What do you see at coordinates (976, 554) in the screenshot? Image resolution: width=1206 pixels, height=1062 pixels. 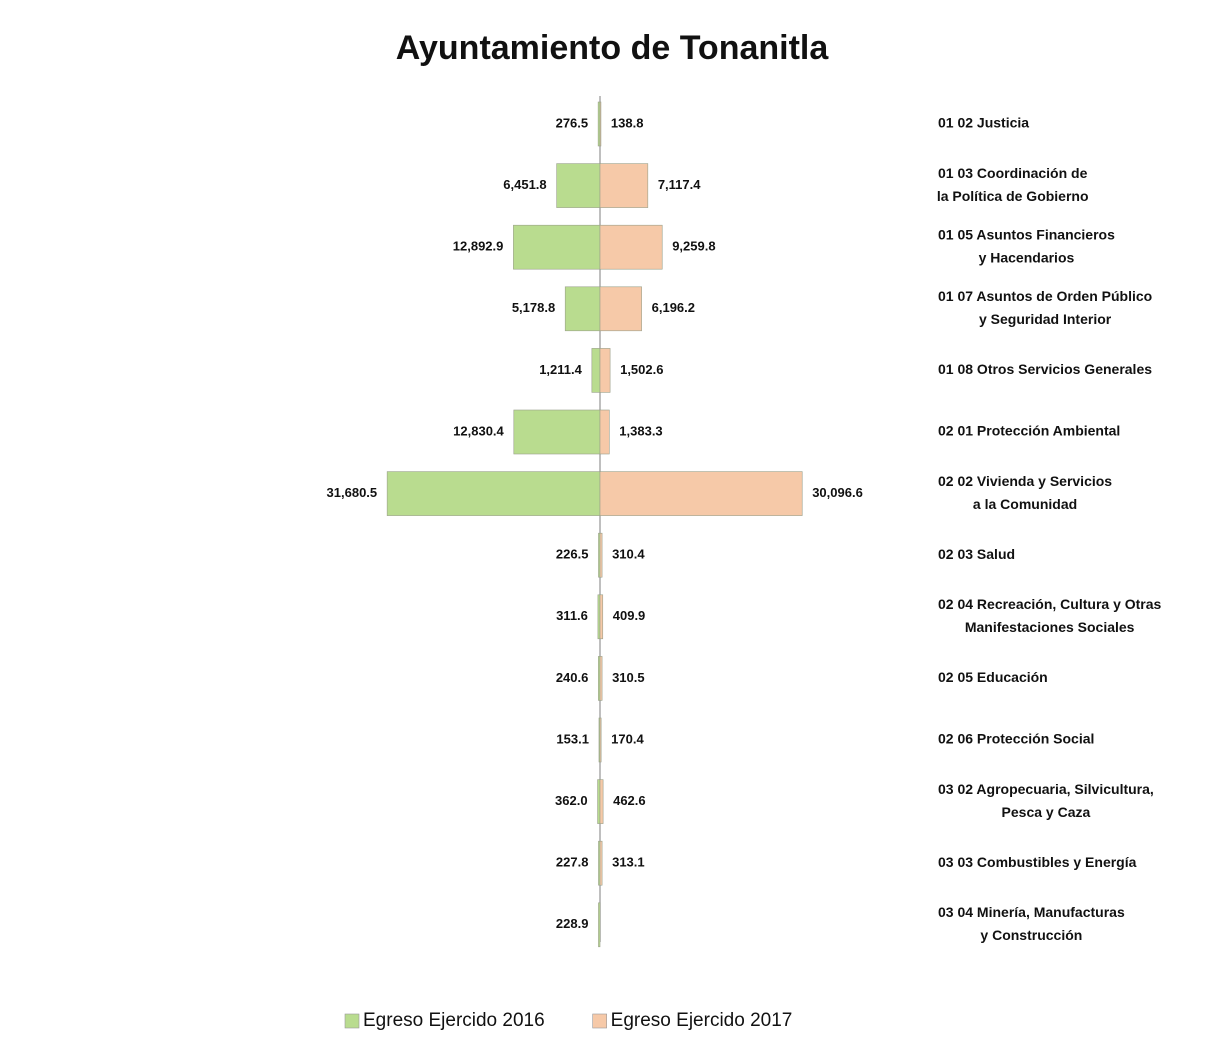 I see `category-label: 02 03 Salud` at bounding box center [976, 554].